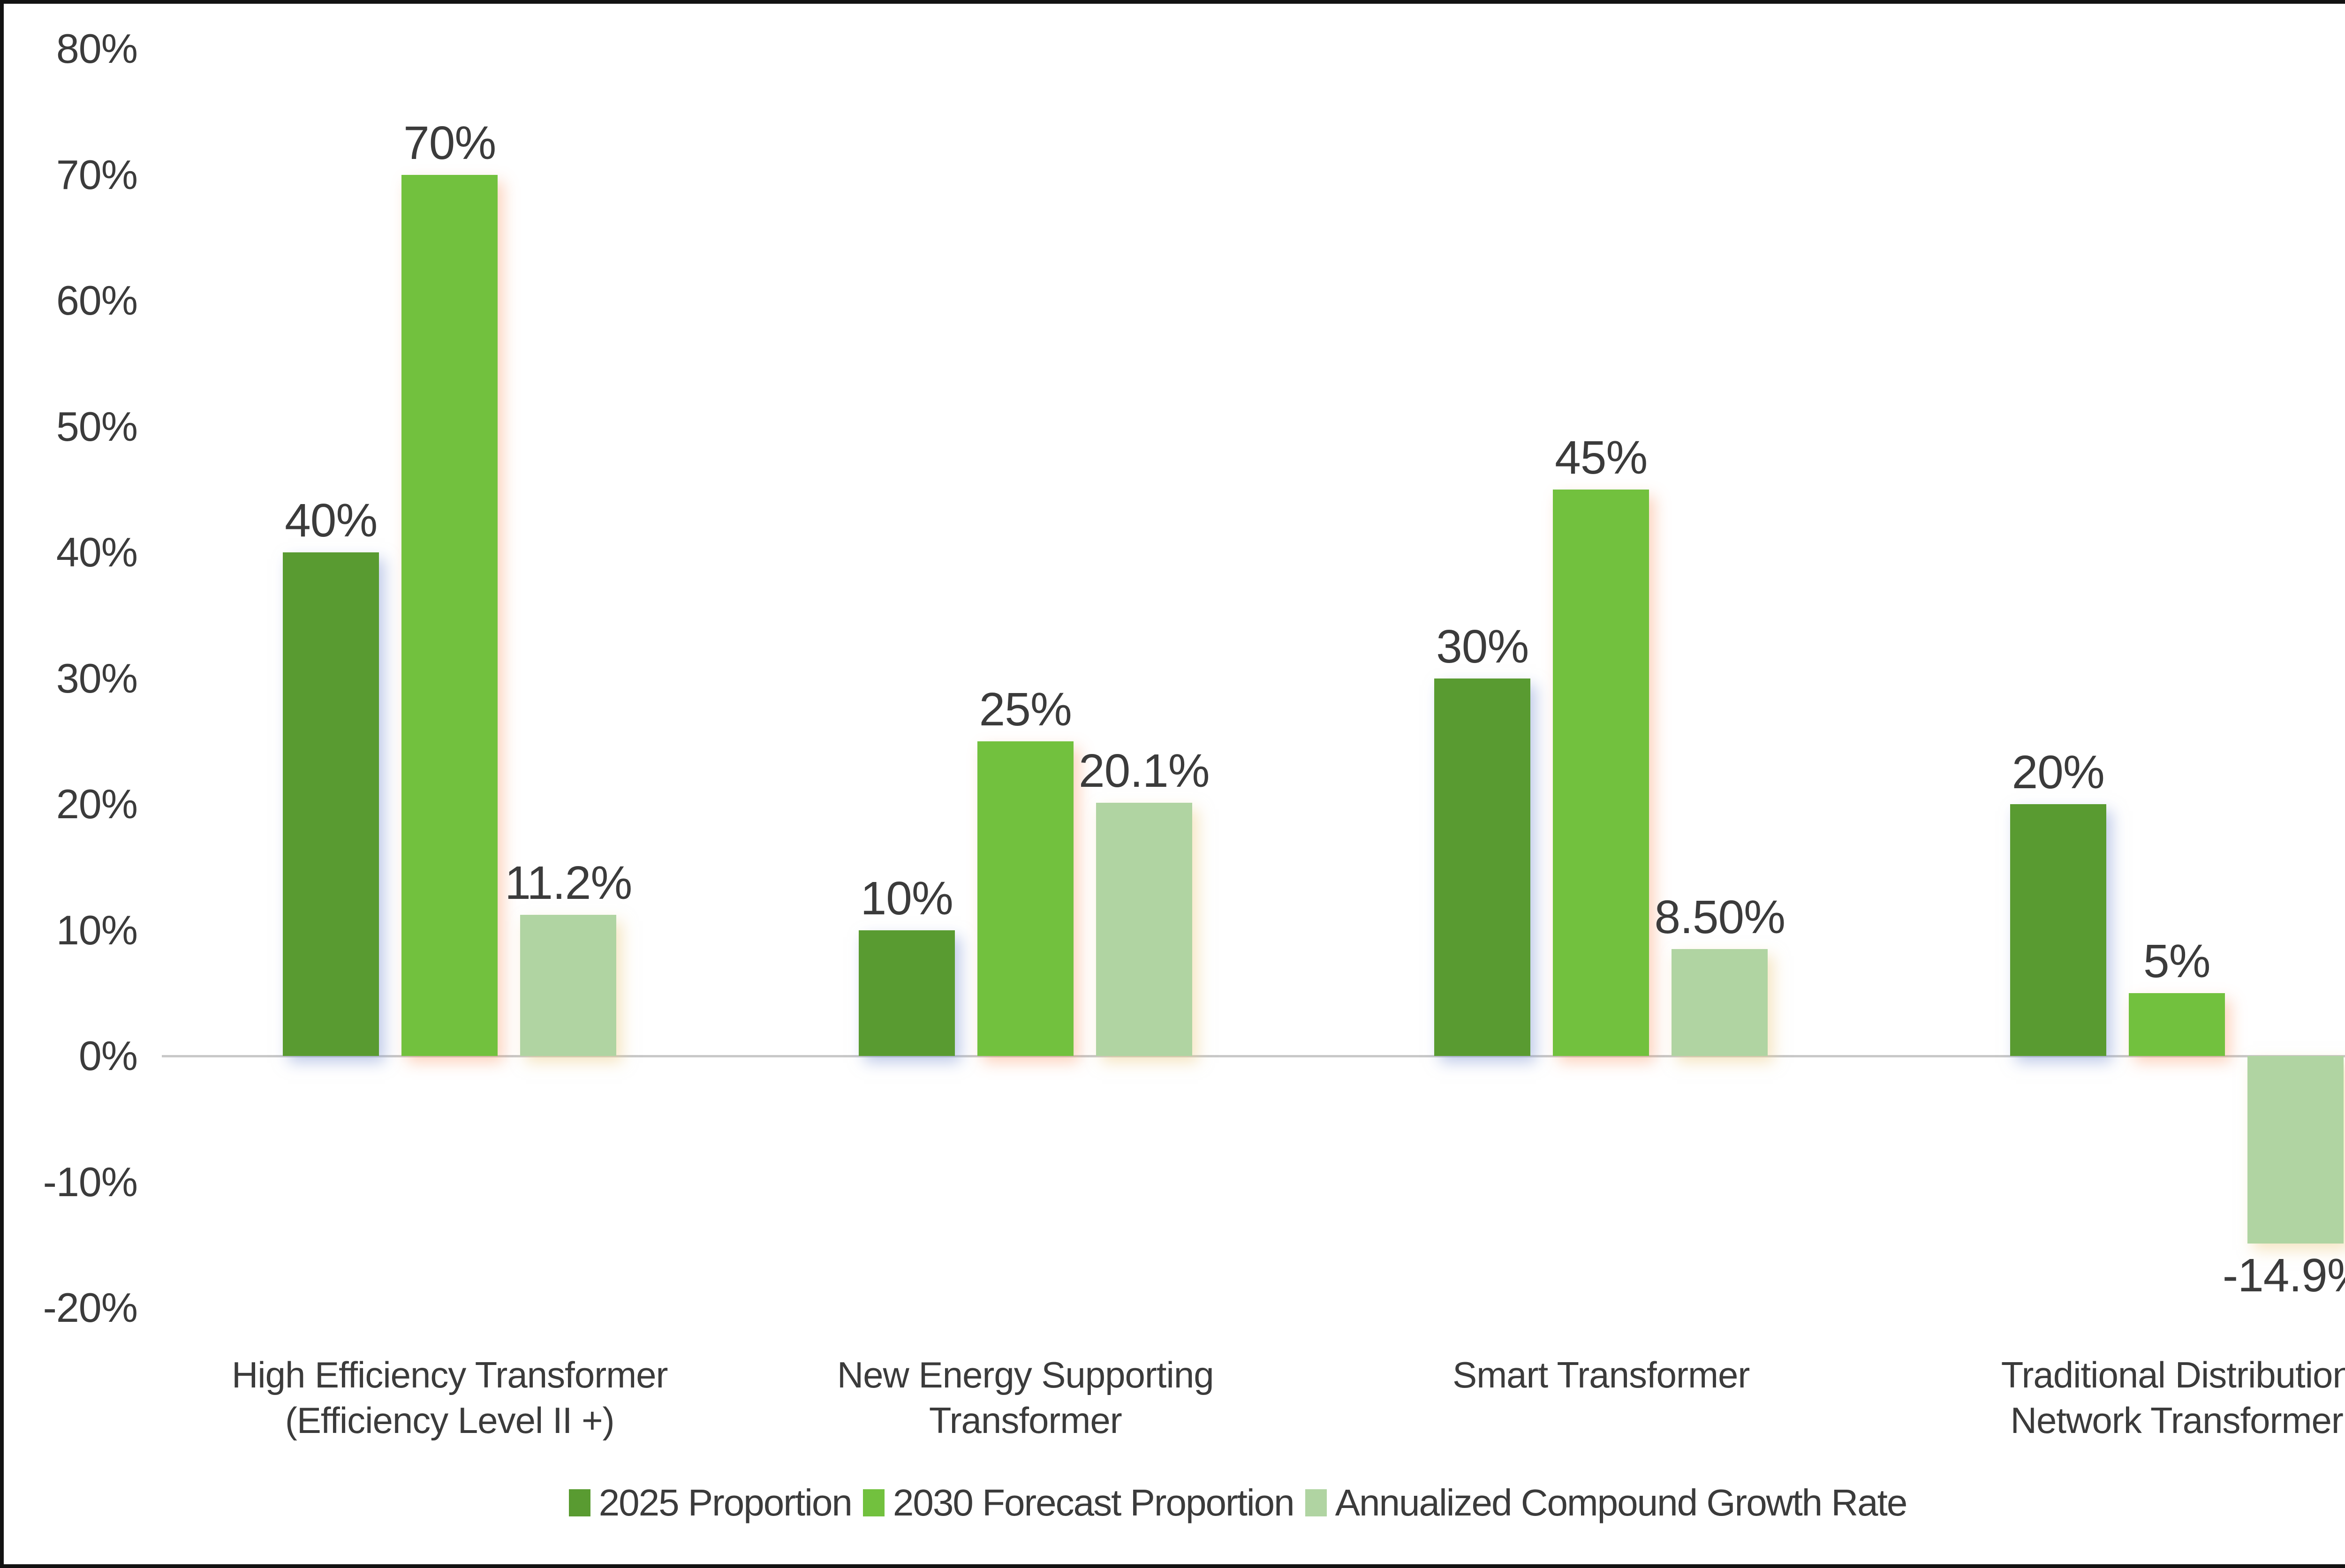 Image resolution: width=2345 pixels, height=1568 pixels. What do you see at coordinates (1025, 1374) in the screenshot?
I see `category-label-line: New Energy Supporting` at bounding box center [1025, 1374].